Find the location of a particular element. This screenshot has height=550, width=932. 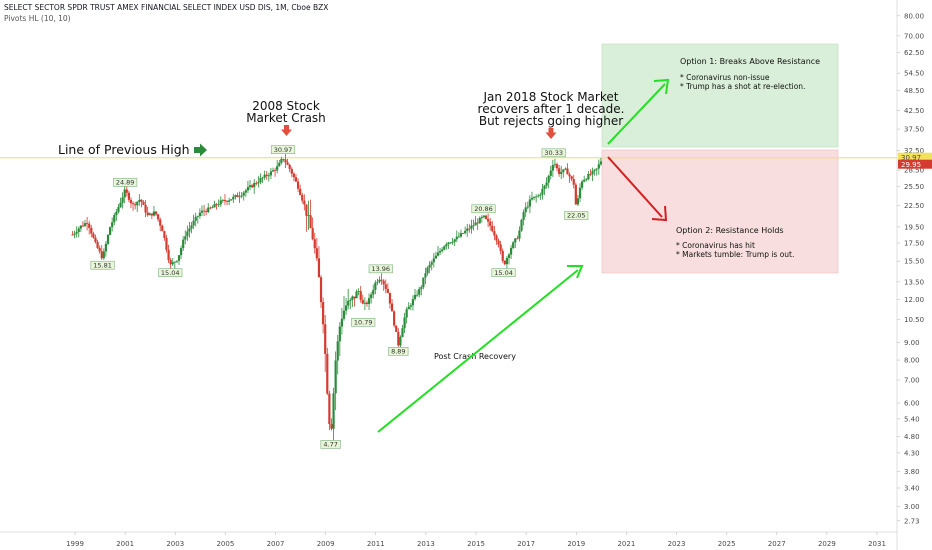

y-tick-label: 12.00 is located at coordinates (914, 300).